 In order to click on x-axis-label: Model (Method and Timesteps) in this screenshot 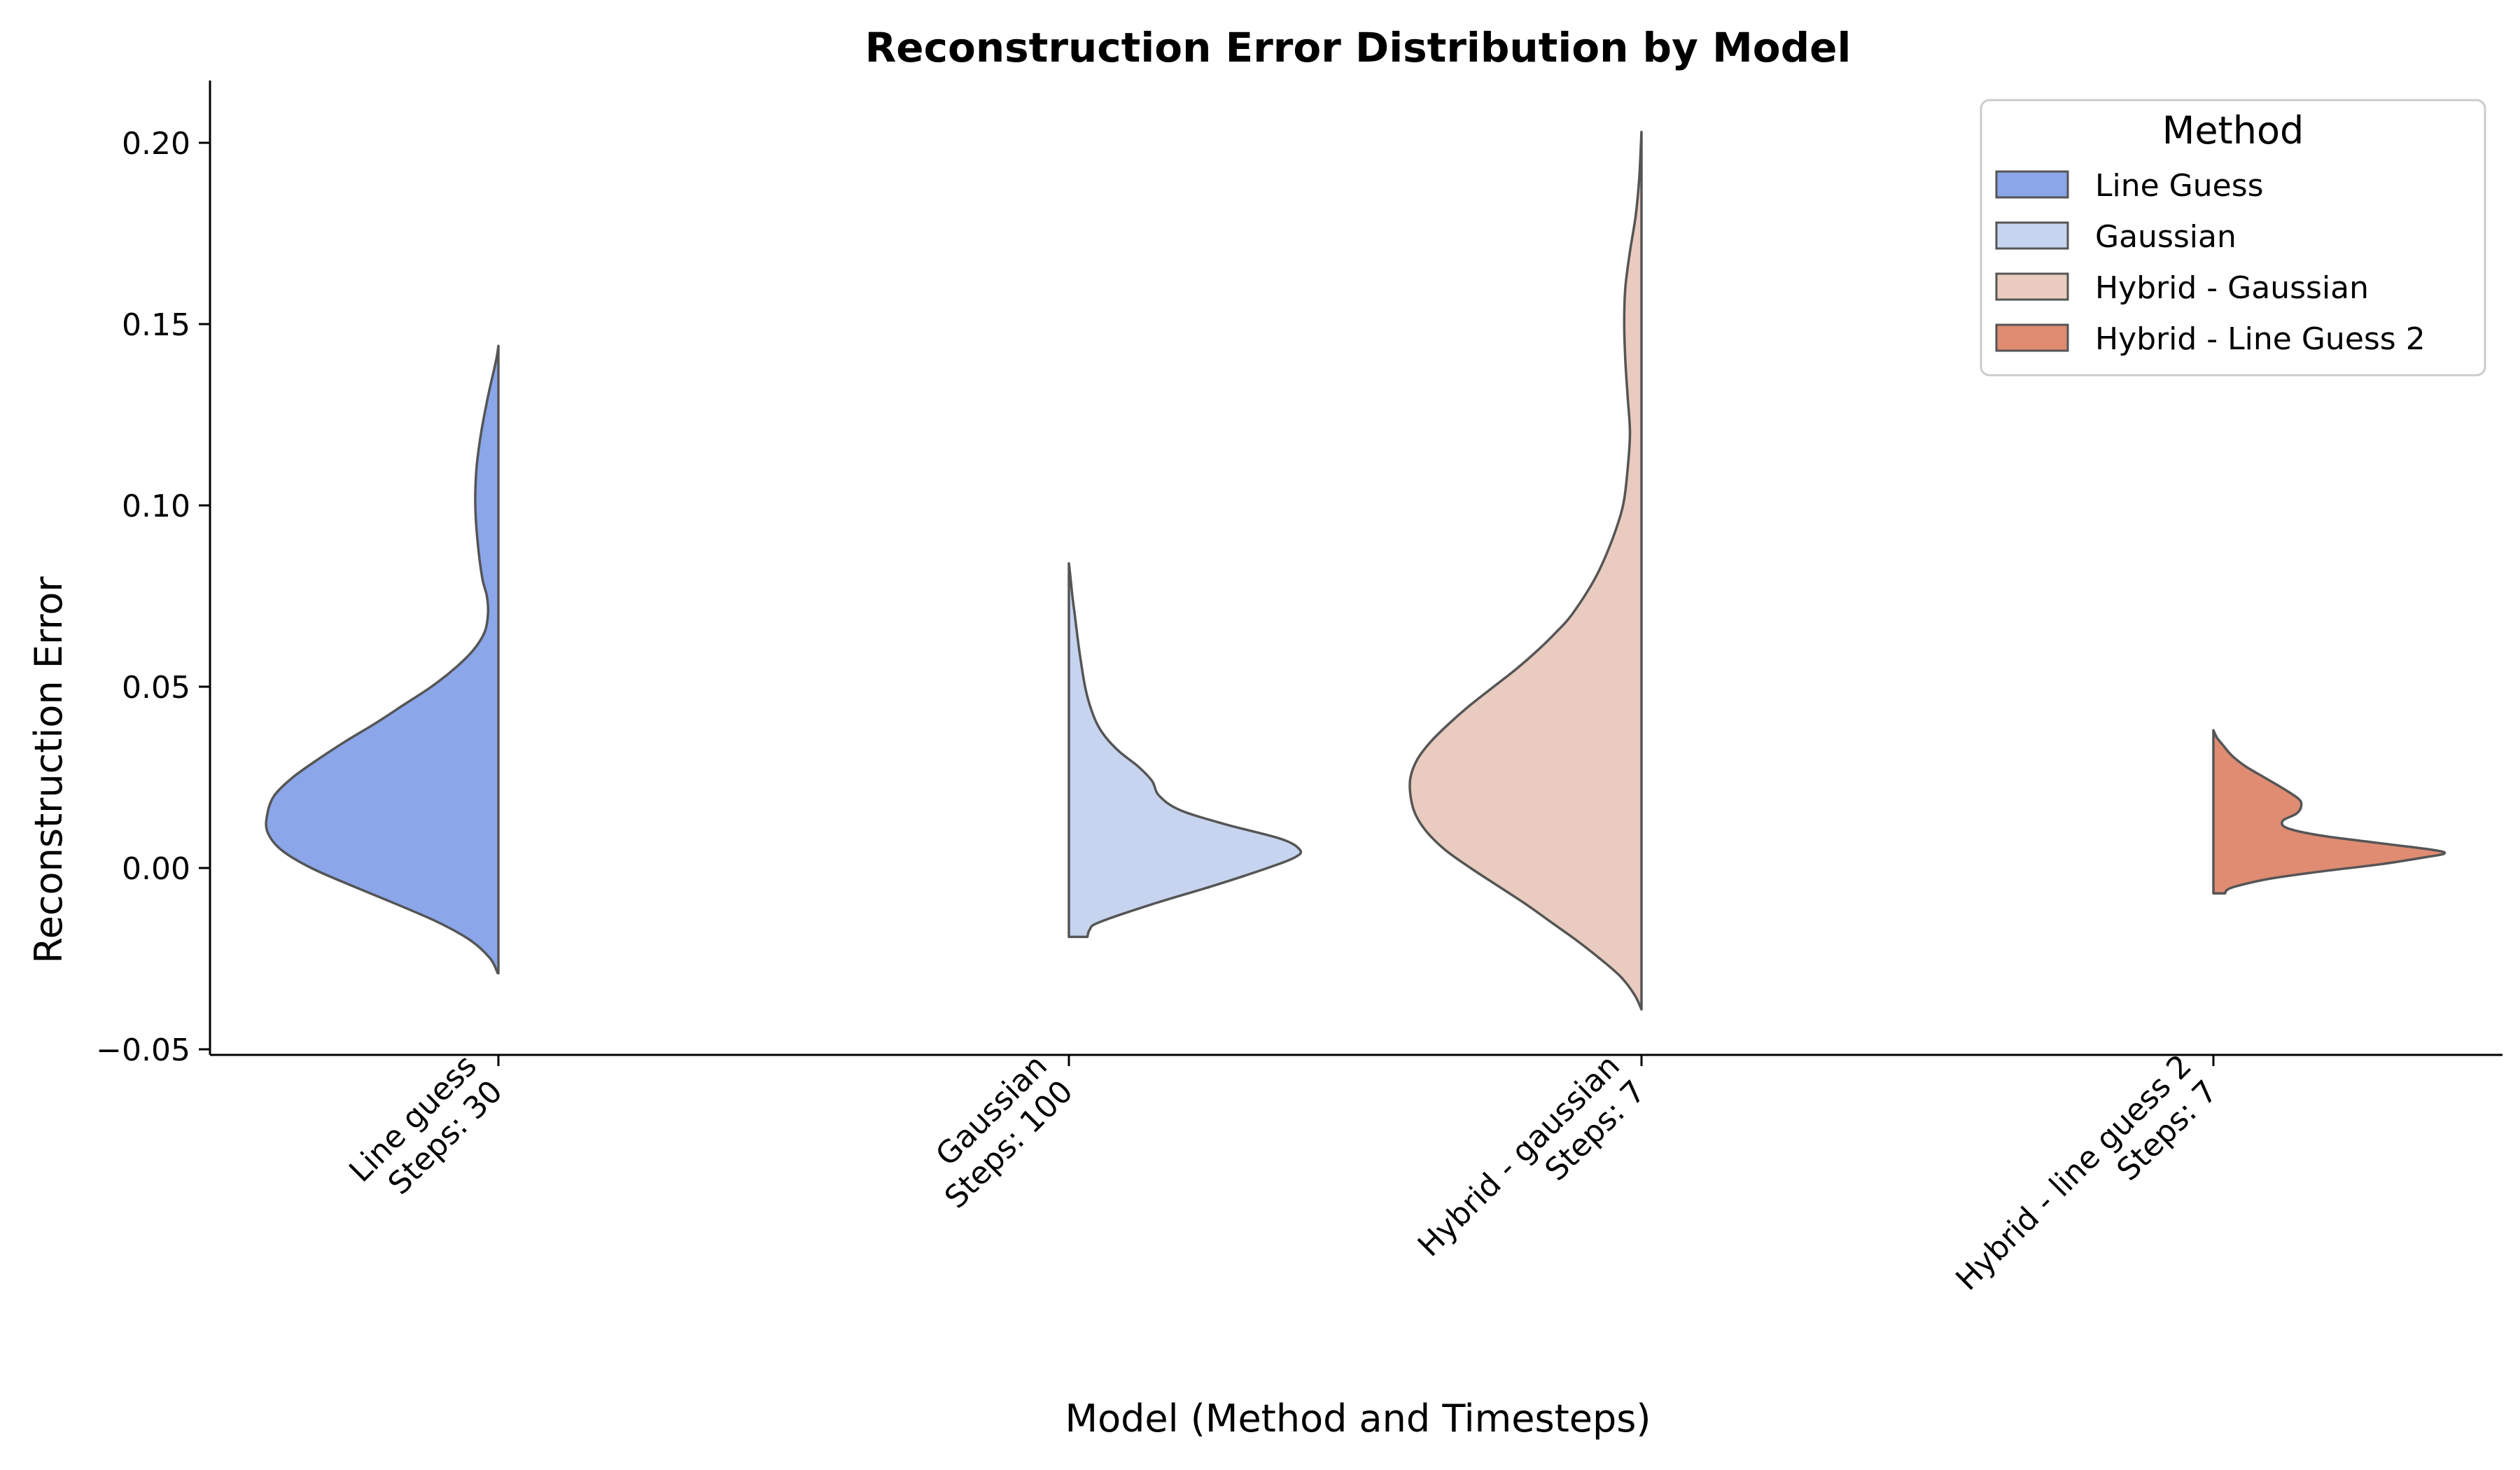, I will do `click(1358, 1418)`.